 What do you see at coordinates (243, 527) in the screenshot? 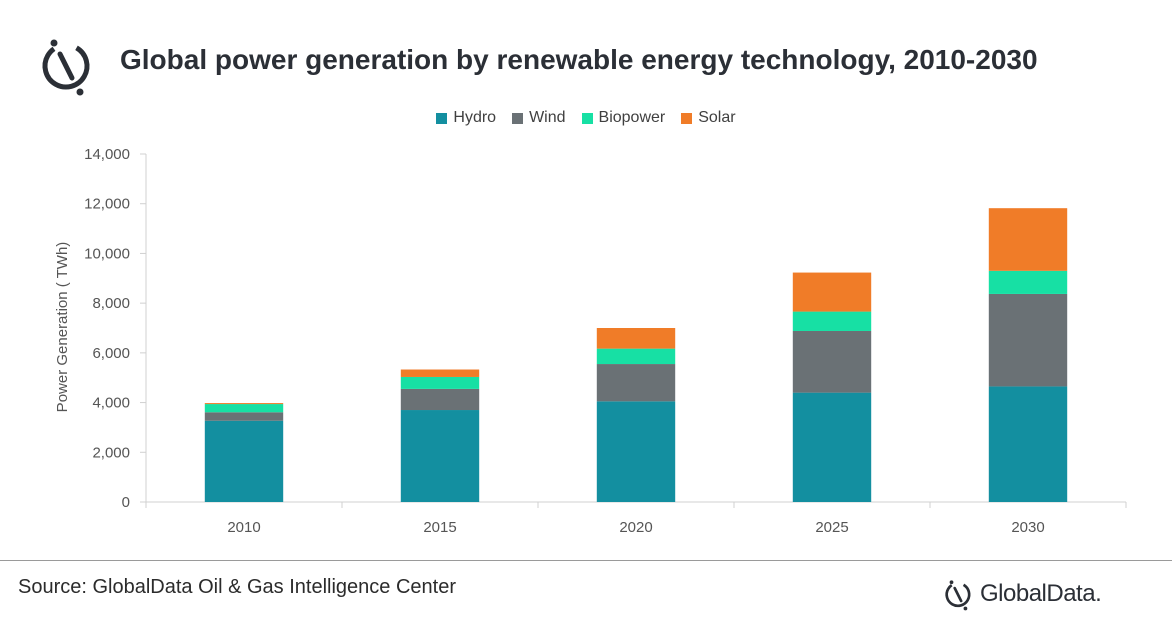
I see `x-tick-label: 2010` at bounding box center [243, 527].